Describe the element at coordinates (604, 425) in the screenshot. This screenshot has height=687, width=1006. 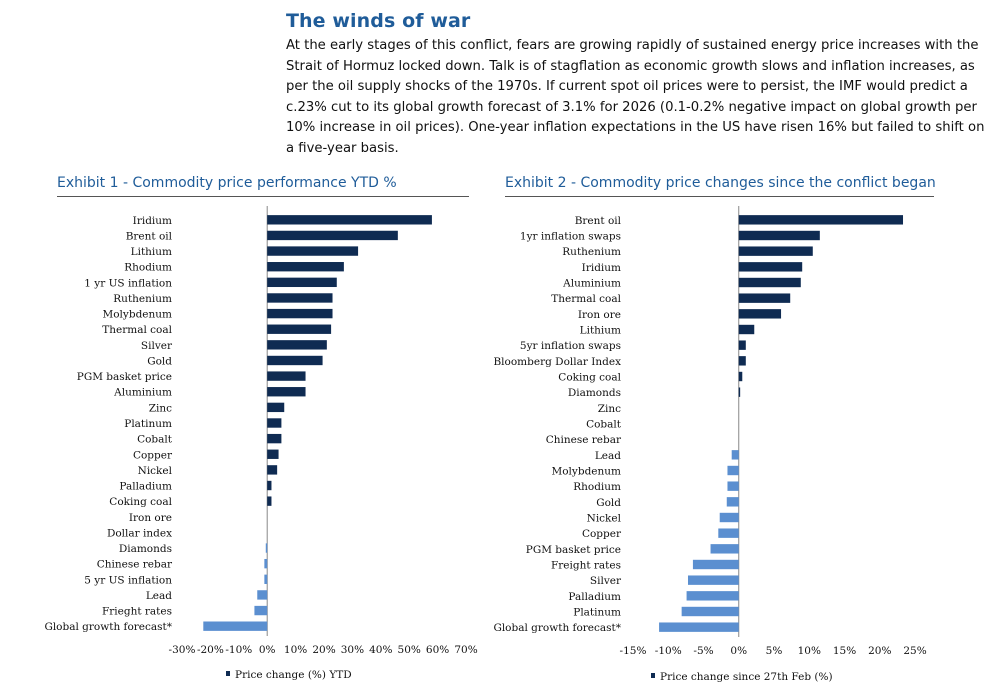
I see `category-label: Cobalt` at that location.